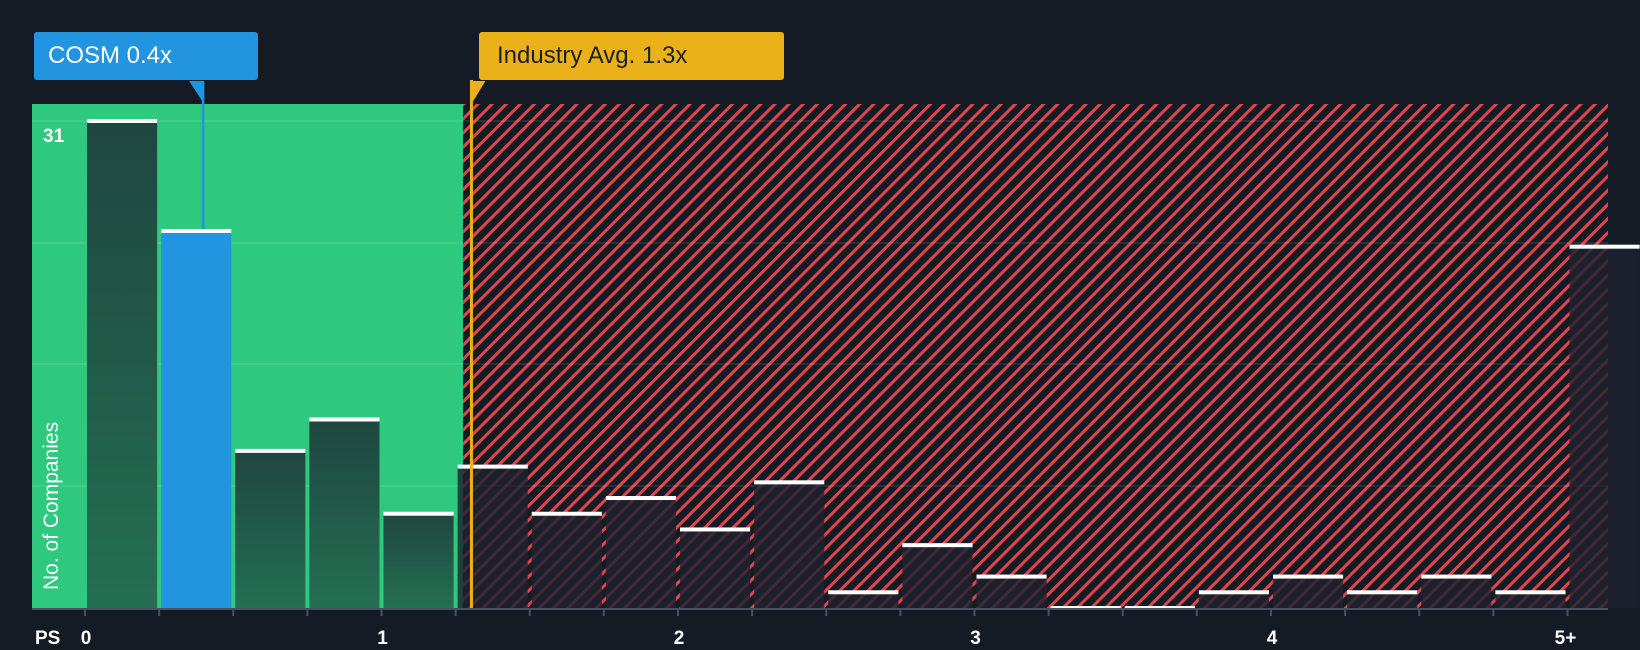 This screenshot has width=1640, height=650. I want to click on cosm-callout-pointer, so click(197, 92).